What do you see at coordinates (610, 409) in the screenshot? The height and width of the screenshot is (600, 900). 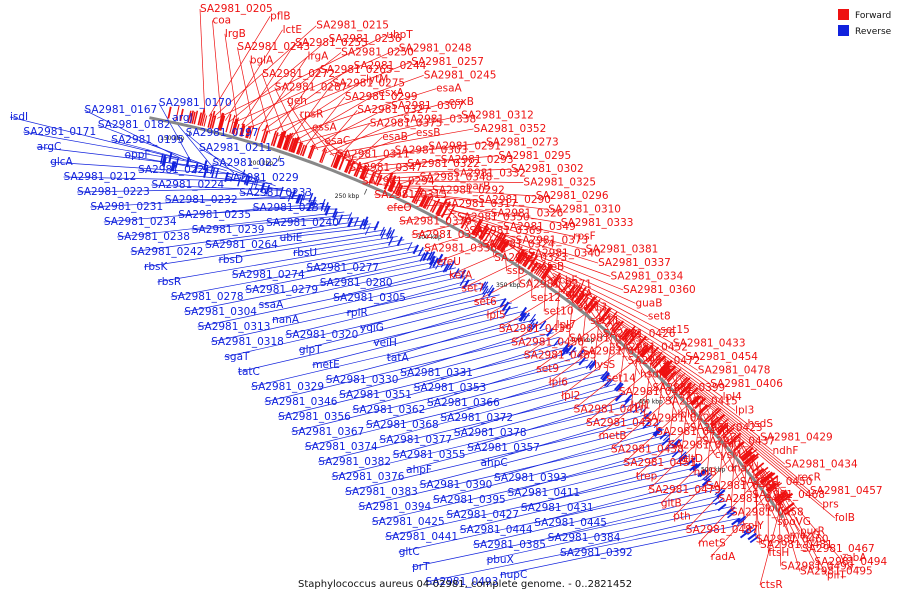 I see `forward-gene-label: SA2981_0410` at bounding box center [610, 409].